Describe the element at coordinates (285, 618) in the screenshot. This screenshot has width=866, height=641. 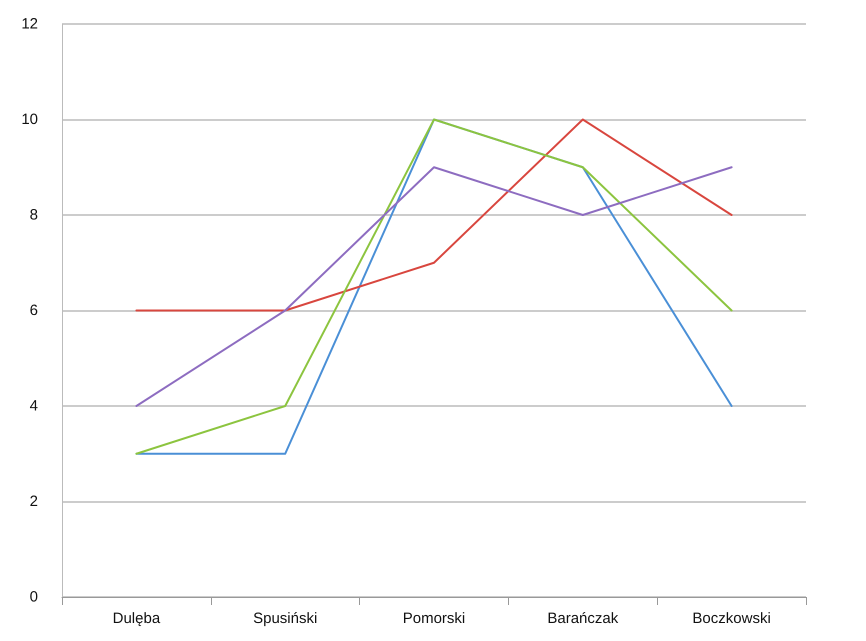
I see `x-tick-label: Spusiński` at that location.